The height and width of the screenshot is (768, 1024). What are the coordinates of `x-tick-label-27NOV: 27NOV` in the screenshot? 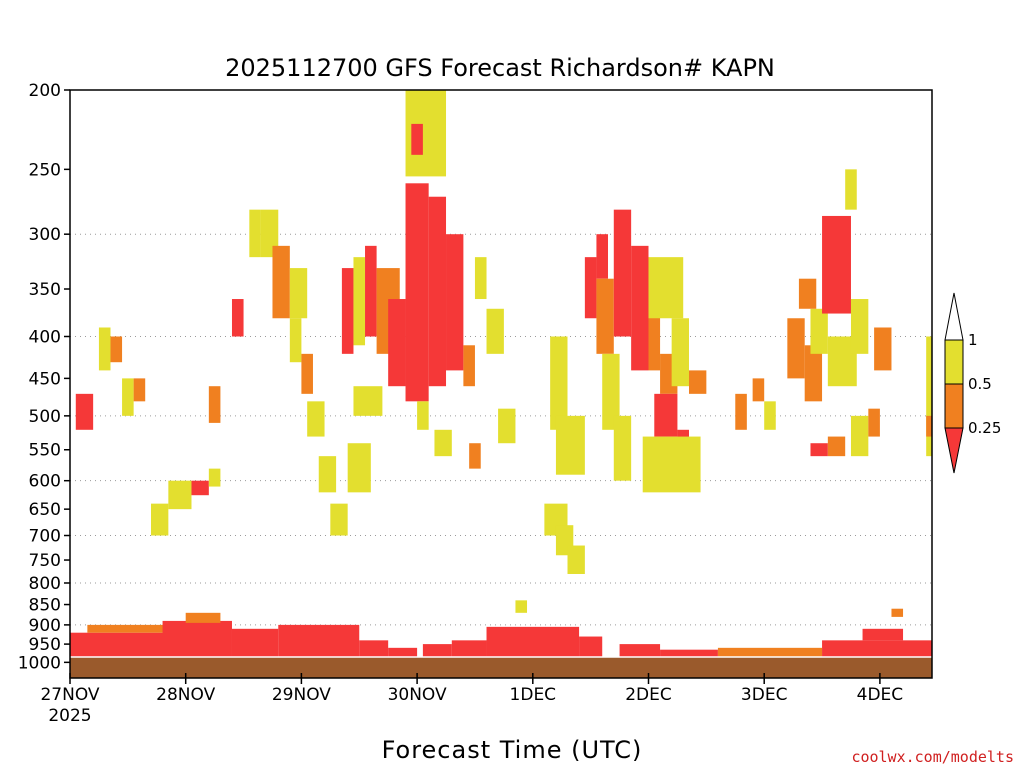 It's located at (69, 695).